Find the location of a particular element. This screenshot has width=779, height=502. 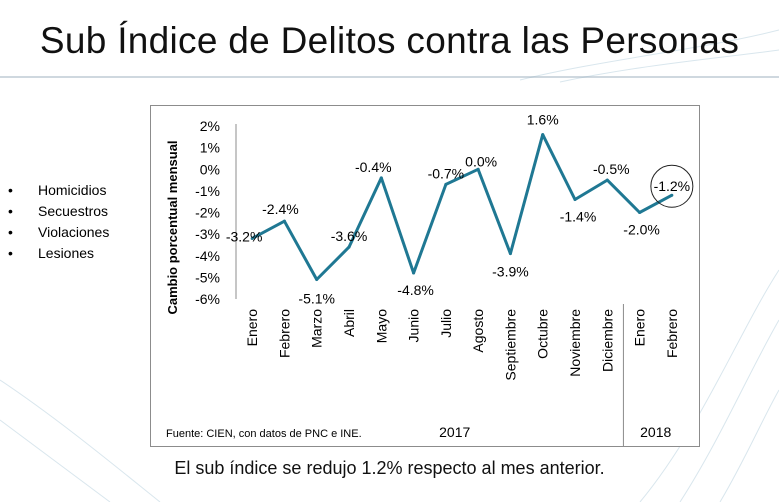

highlight-circle is located at coordinates (672, 186).